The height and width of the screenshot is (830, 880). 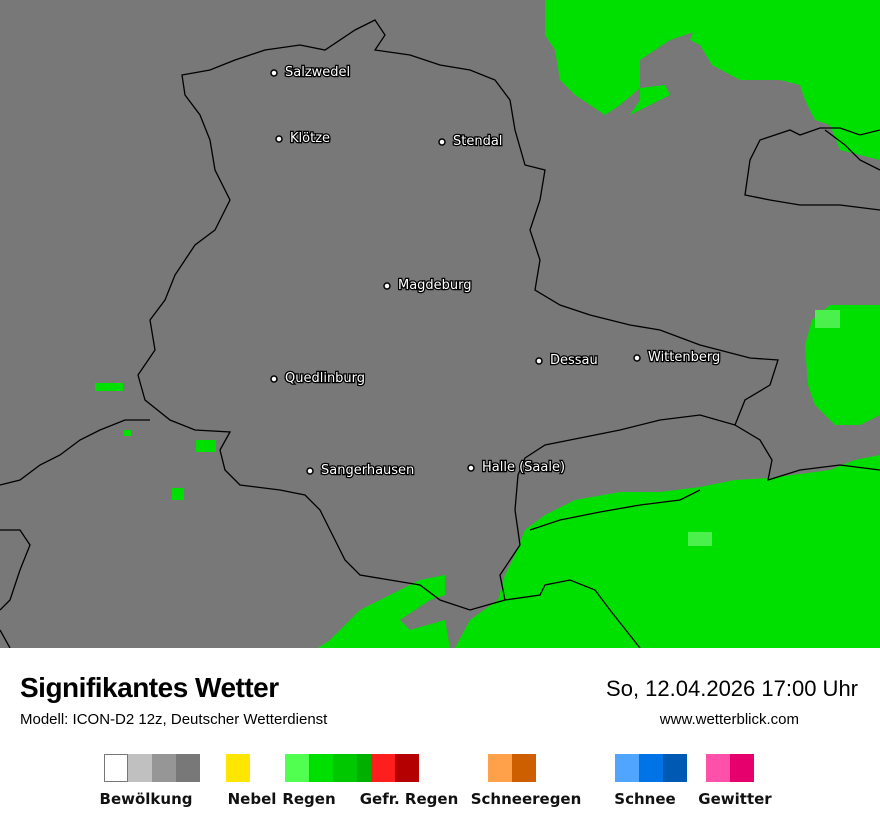 What do you see at coordinates (309, 799) in the screenshot?
I see `legend-label: Regen` at bounding box center [309, 799].